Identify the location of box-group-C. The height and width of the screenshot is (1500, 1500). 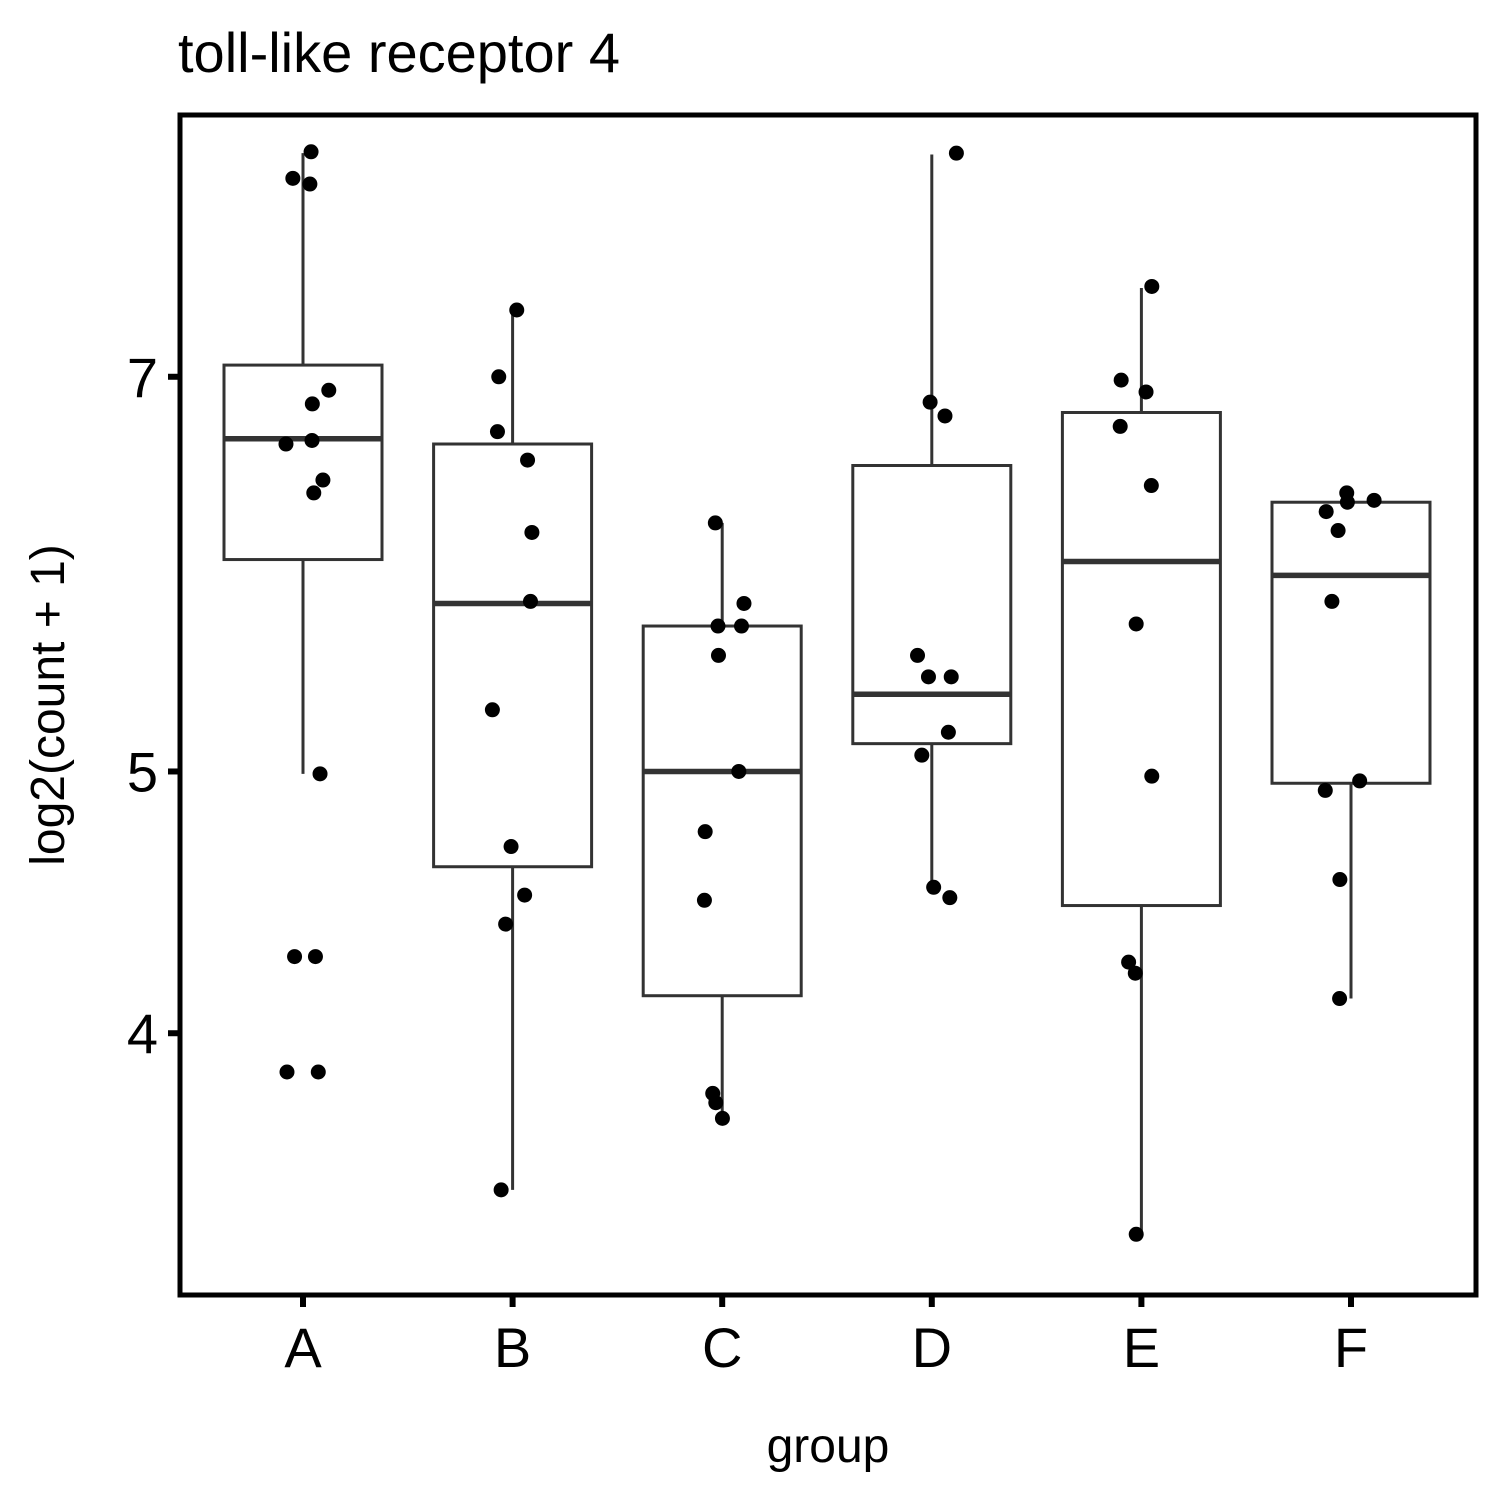
(722, 820).